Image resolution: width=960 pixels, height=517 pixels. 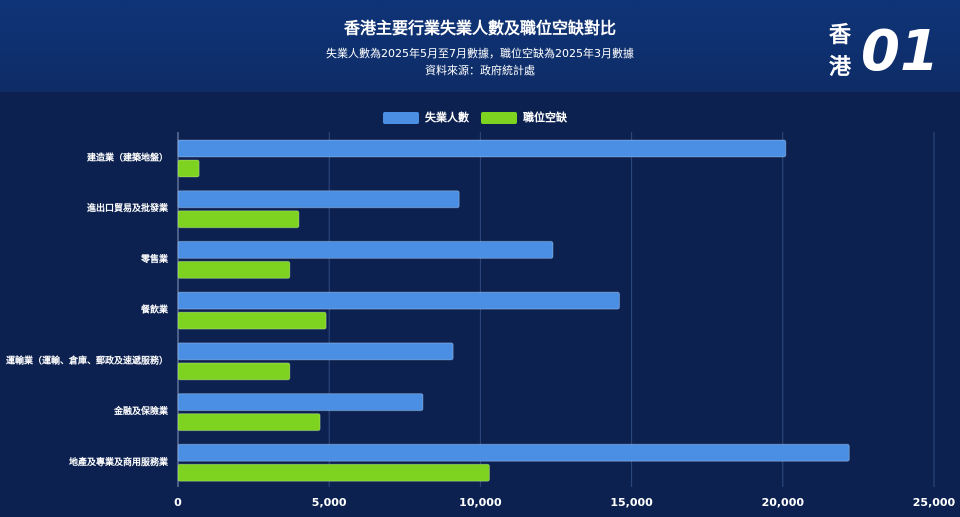 What do you see at coordinates (480, 502) in the screenshot?
I see `x-tick-label: 10,000` at bounding box center [480, 502].